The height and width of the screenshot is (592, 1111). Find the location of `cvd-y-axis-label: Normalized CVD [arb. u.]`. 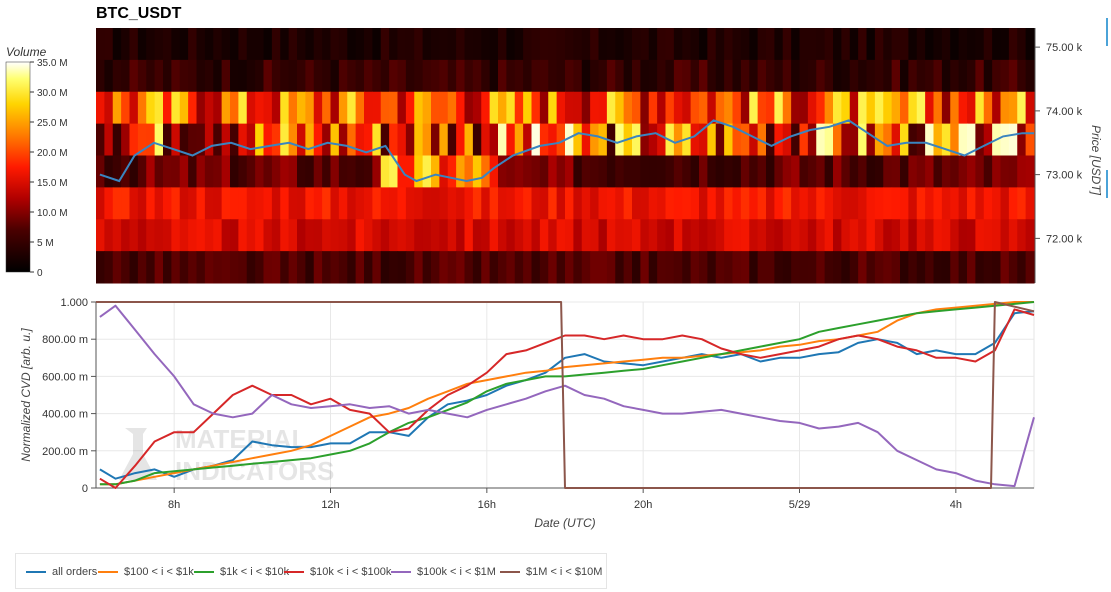

cvd-y-axis-label: Normalized CVD [arb. u.] is located at coordinates (26, 395).